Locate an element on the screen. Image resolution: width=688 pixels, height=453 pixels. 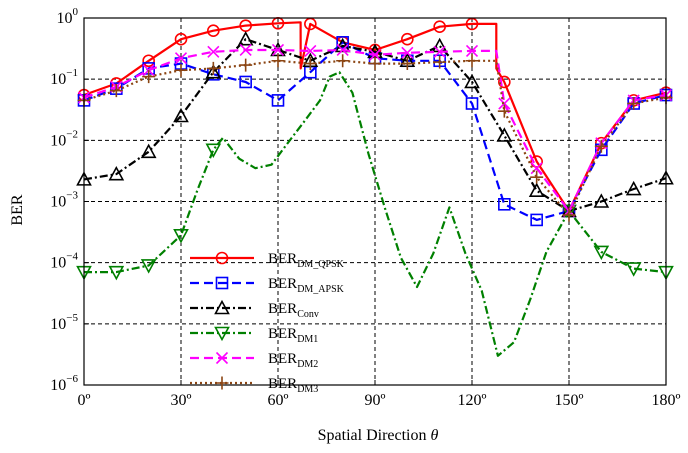
y-tick-exponent: −6 is located at coordinates (72, 379).